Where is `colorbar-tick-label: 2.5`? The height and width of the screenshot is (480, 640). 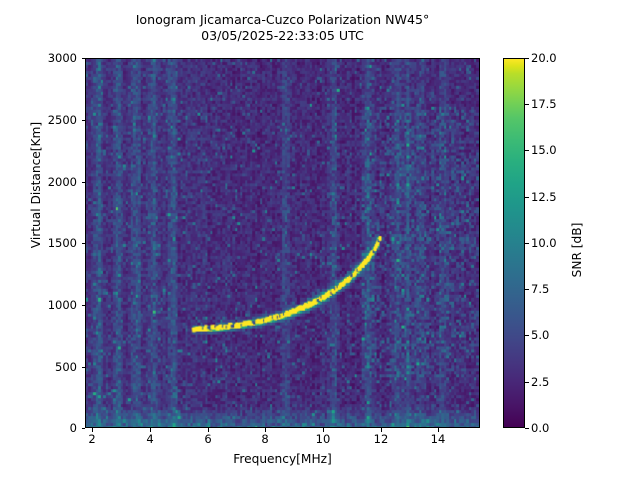 colorbar-tick-label: 2.5 is located at coordinates (540, 382).